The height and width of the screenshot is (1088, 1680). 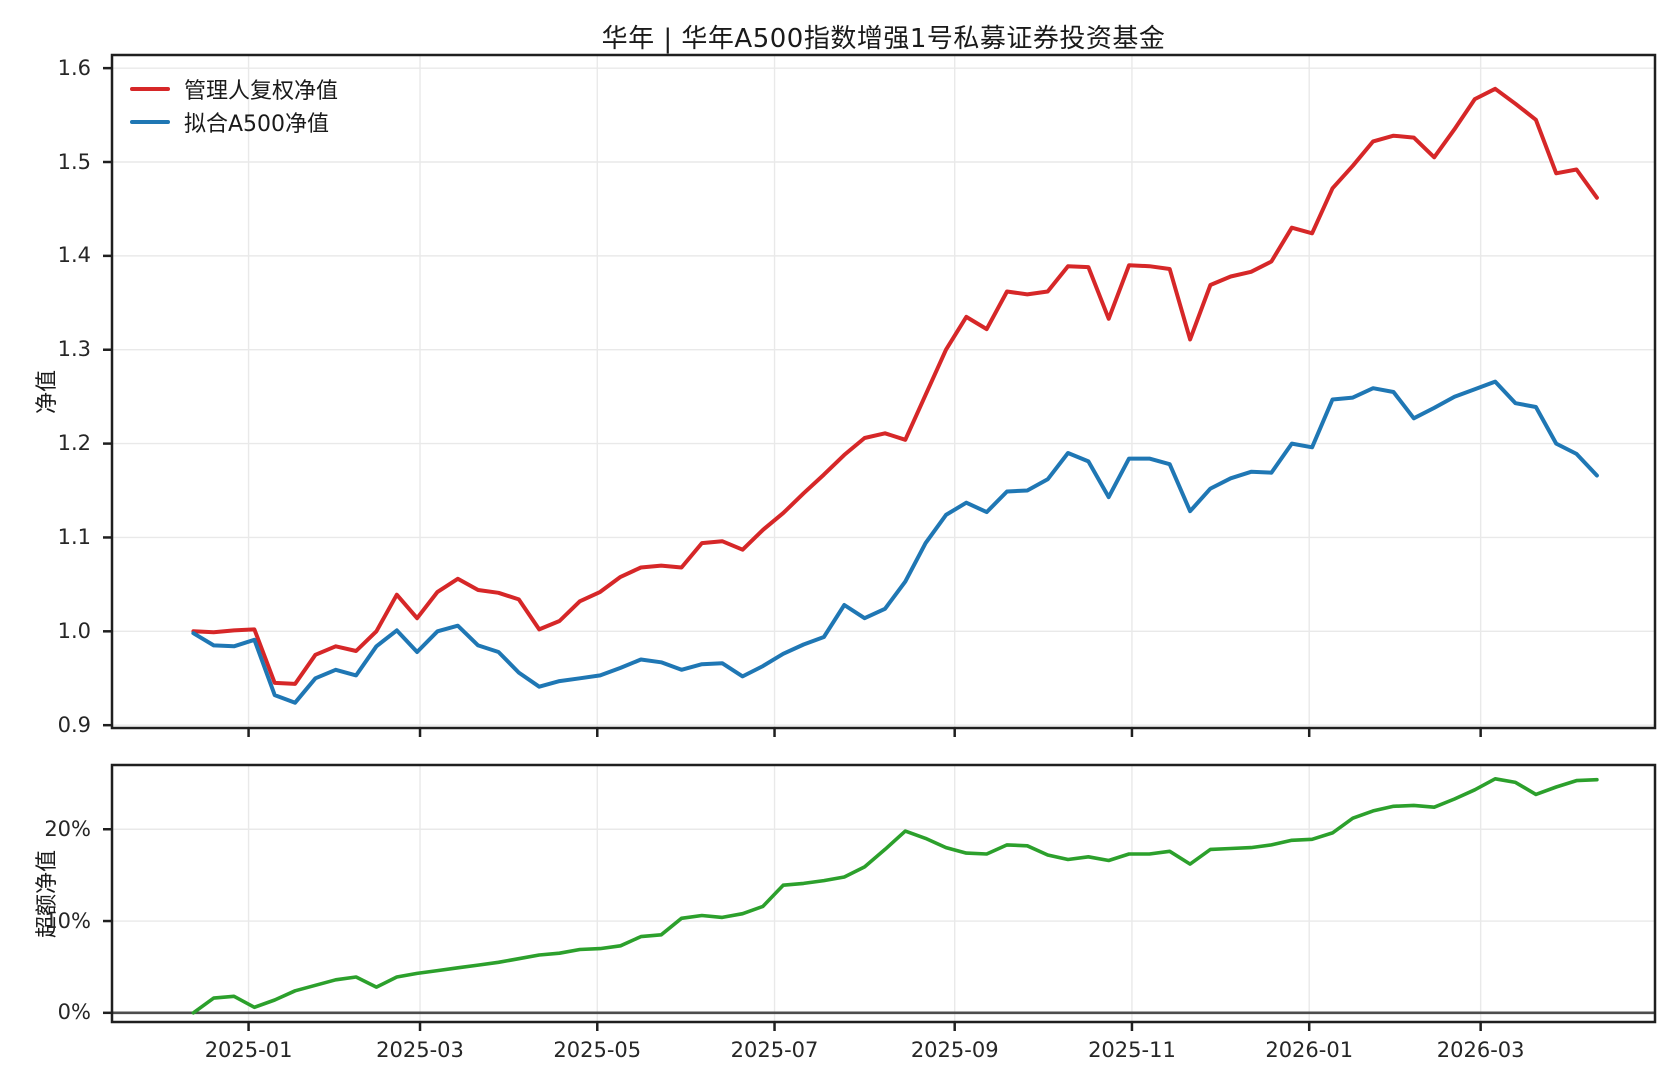 I want to click on y-tick-label: 1.6, so click(x=74, y=67).